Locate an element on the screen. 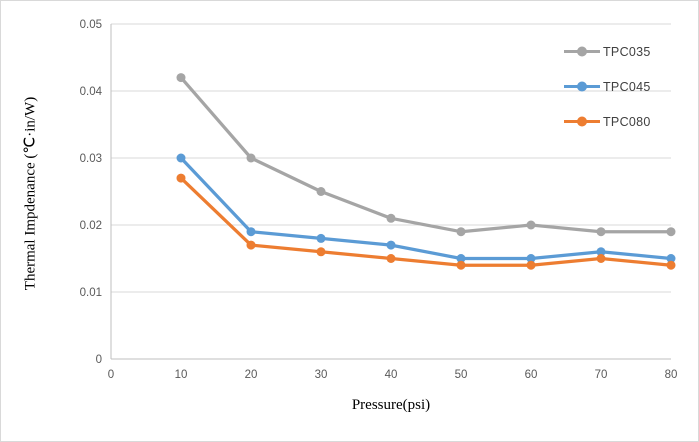 This screenshot has width=699, height=442. y-tick-label: 0.01 is located at coordinates (91, 293).